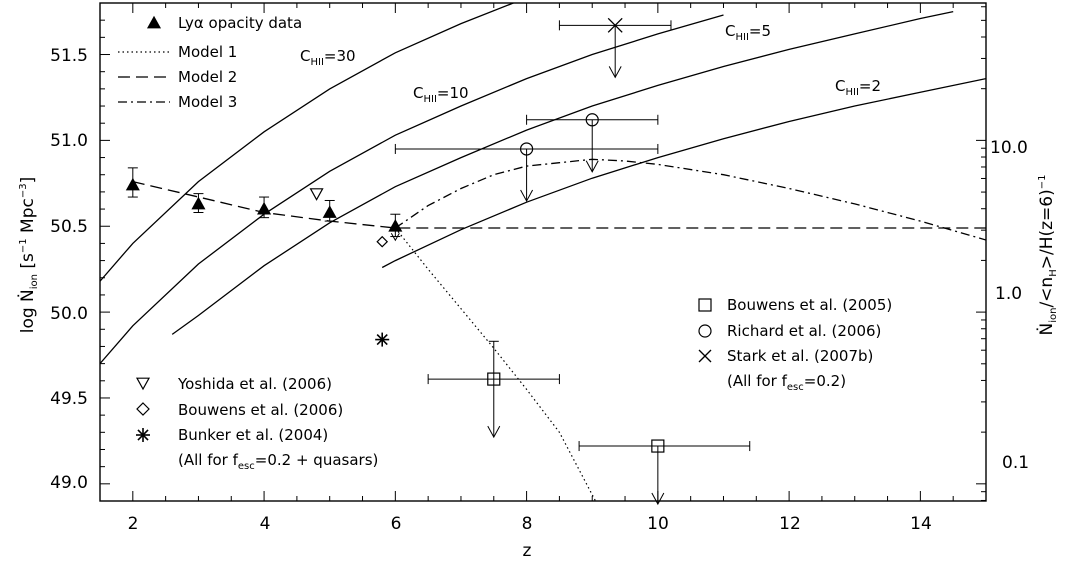  What do you see at coordinates (69, 56) in the screenshot?
I see `y-tick-label: 51.5` at bounding box center [69, 56].